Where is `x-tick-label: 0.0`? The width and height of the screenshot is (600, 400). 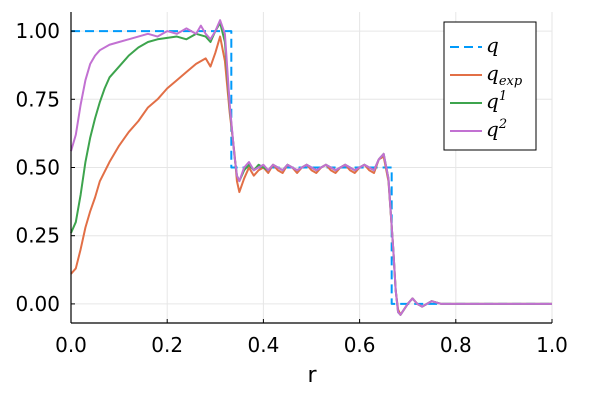
x-tick-label: 0.0 is located at coordinates (71, 345).